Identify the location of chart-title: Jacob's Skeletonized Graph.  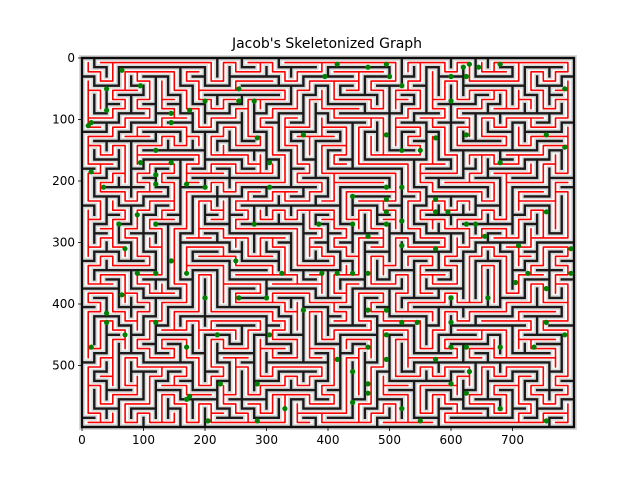
(326, 44).